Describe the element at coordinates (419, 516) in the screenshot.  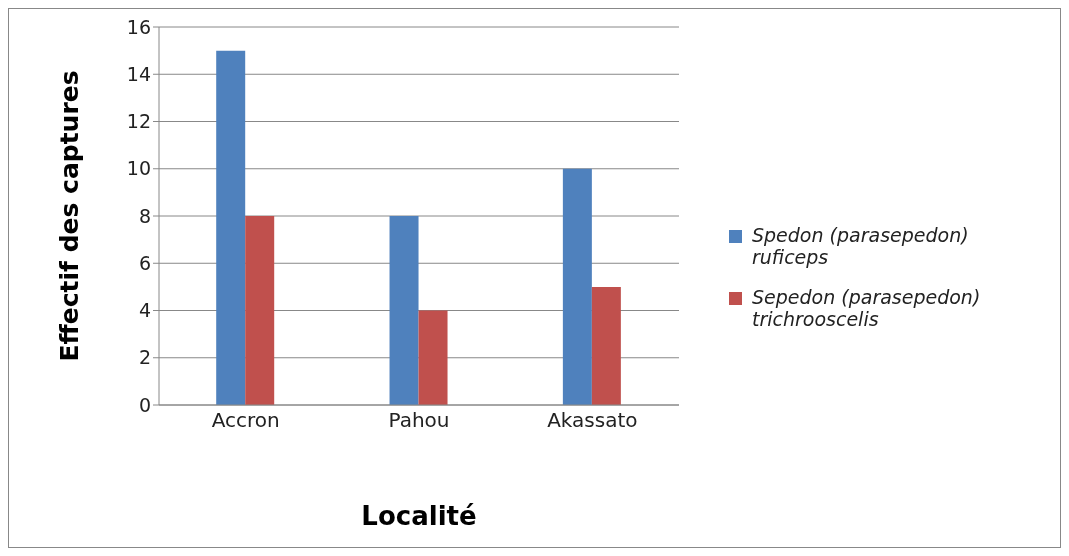
I see `x-axis-title: Localité` at that location.